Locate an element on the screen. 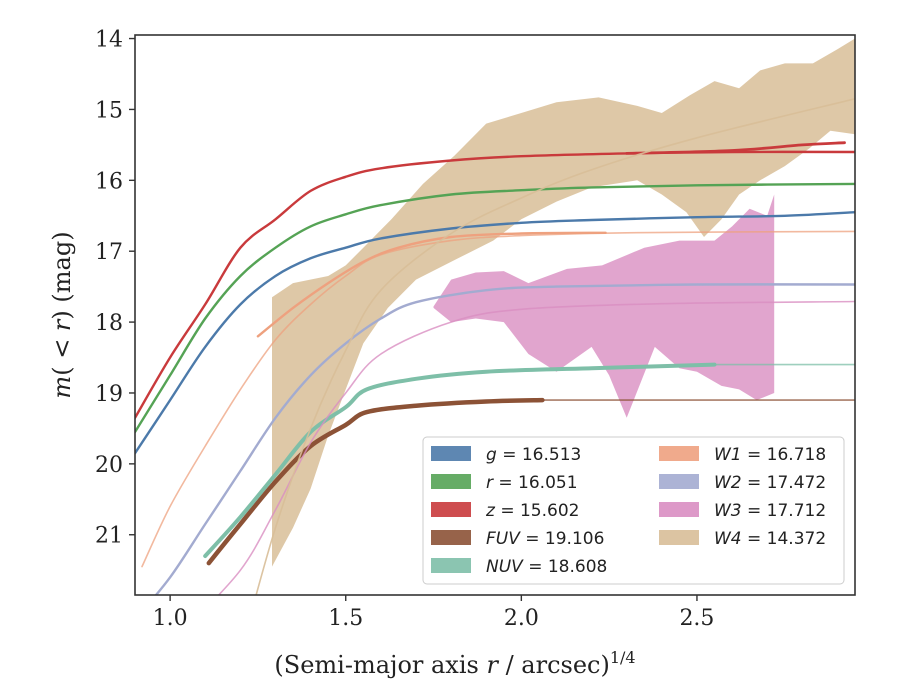  y-tick-label: 21 is located at coordinates (109, 536).